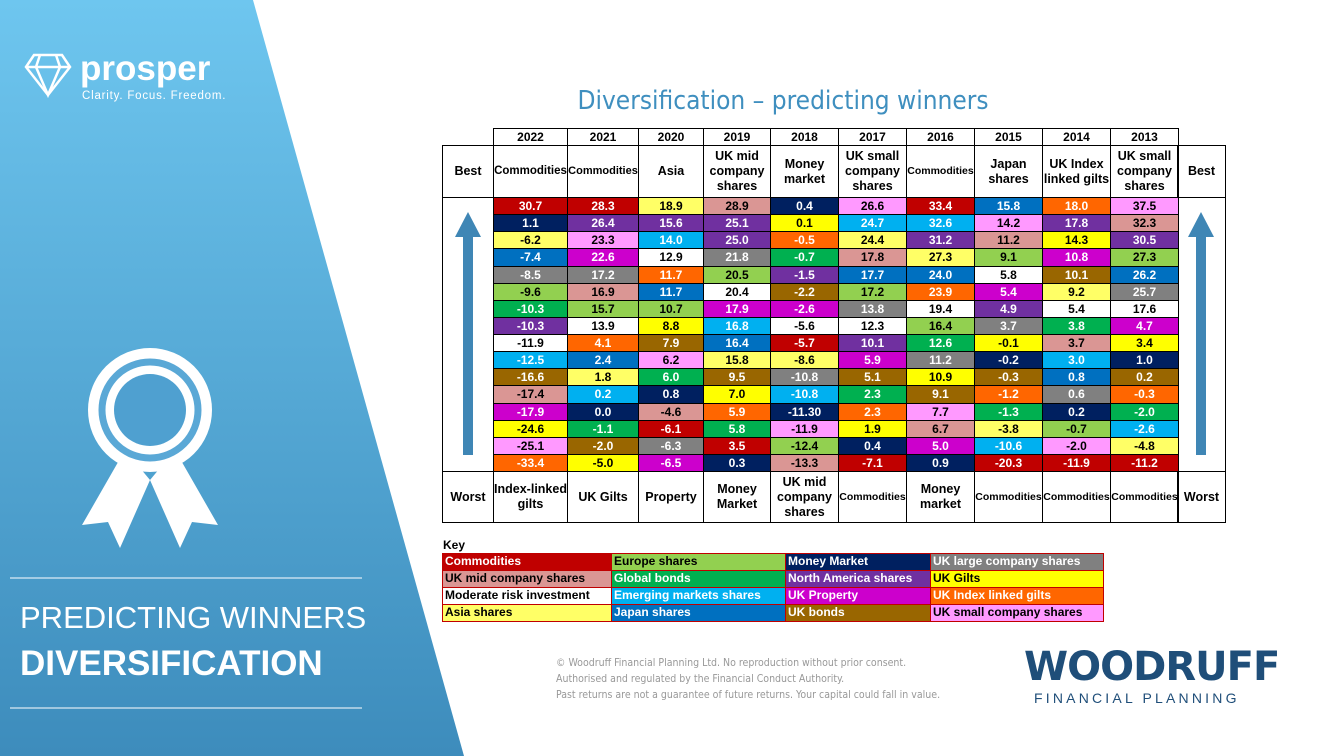 Image resolution: width=1344 pixels, height=756 pixels. I want to click on return-cell: 24.0, so click(940, 275).